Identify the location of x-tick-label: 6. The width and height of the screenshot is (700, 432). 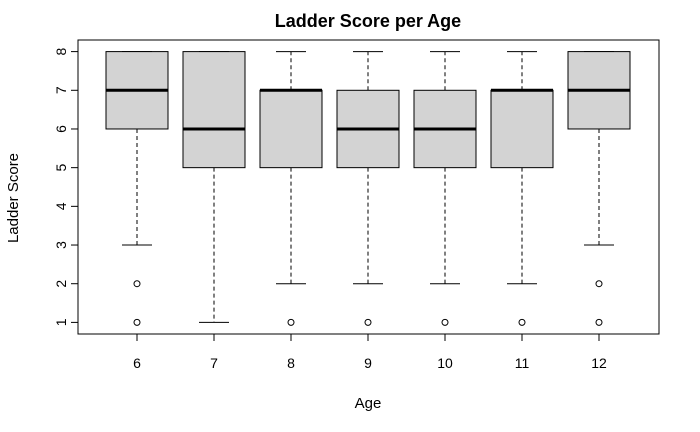
(137, 363).